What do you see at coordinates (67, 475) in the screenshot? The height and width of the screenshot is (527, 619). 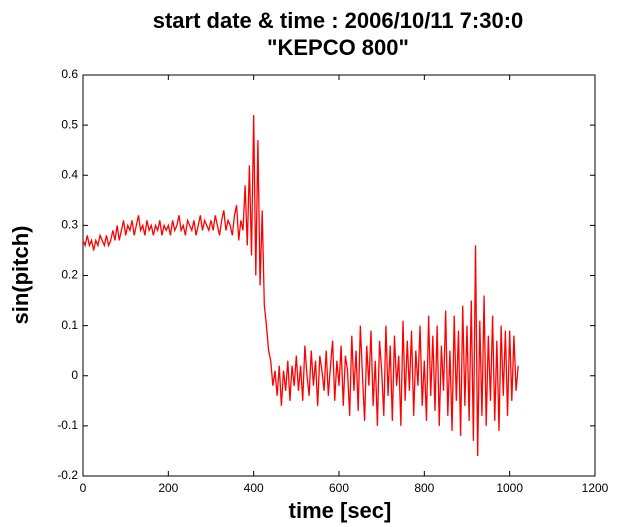 I see `y-tick-label: -0.2` at bounding box center [67, 475].